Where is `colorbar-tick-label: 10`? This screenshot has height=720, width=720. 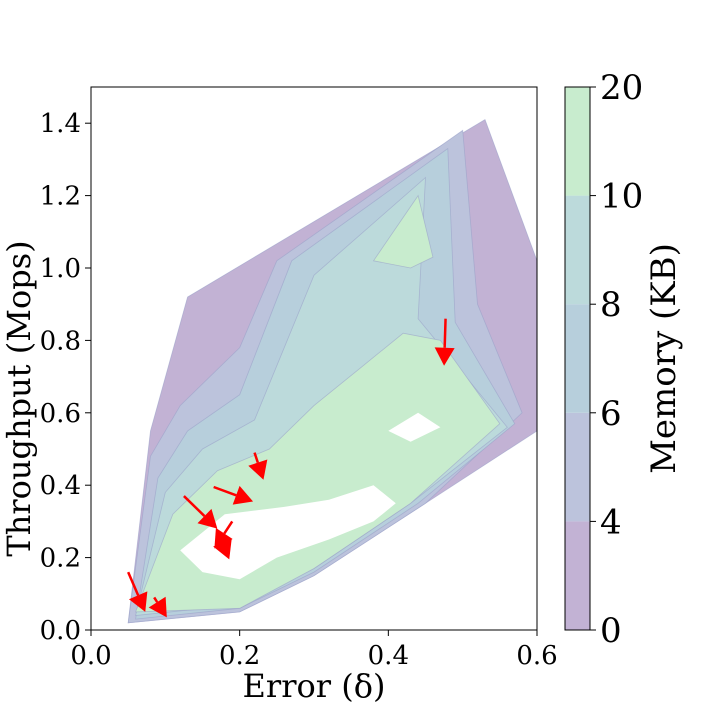
colorbar-tick-label: 10 is located at coordinates (621, 197).